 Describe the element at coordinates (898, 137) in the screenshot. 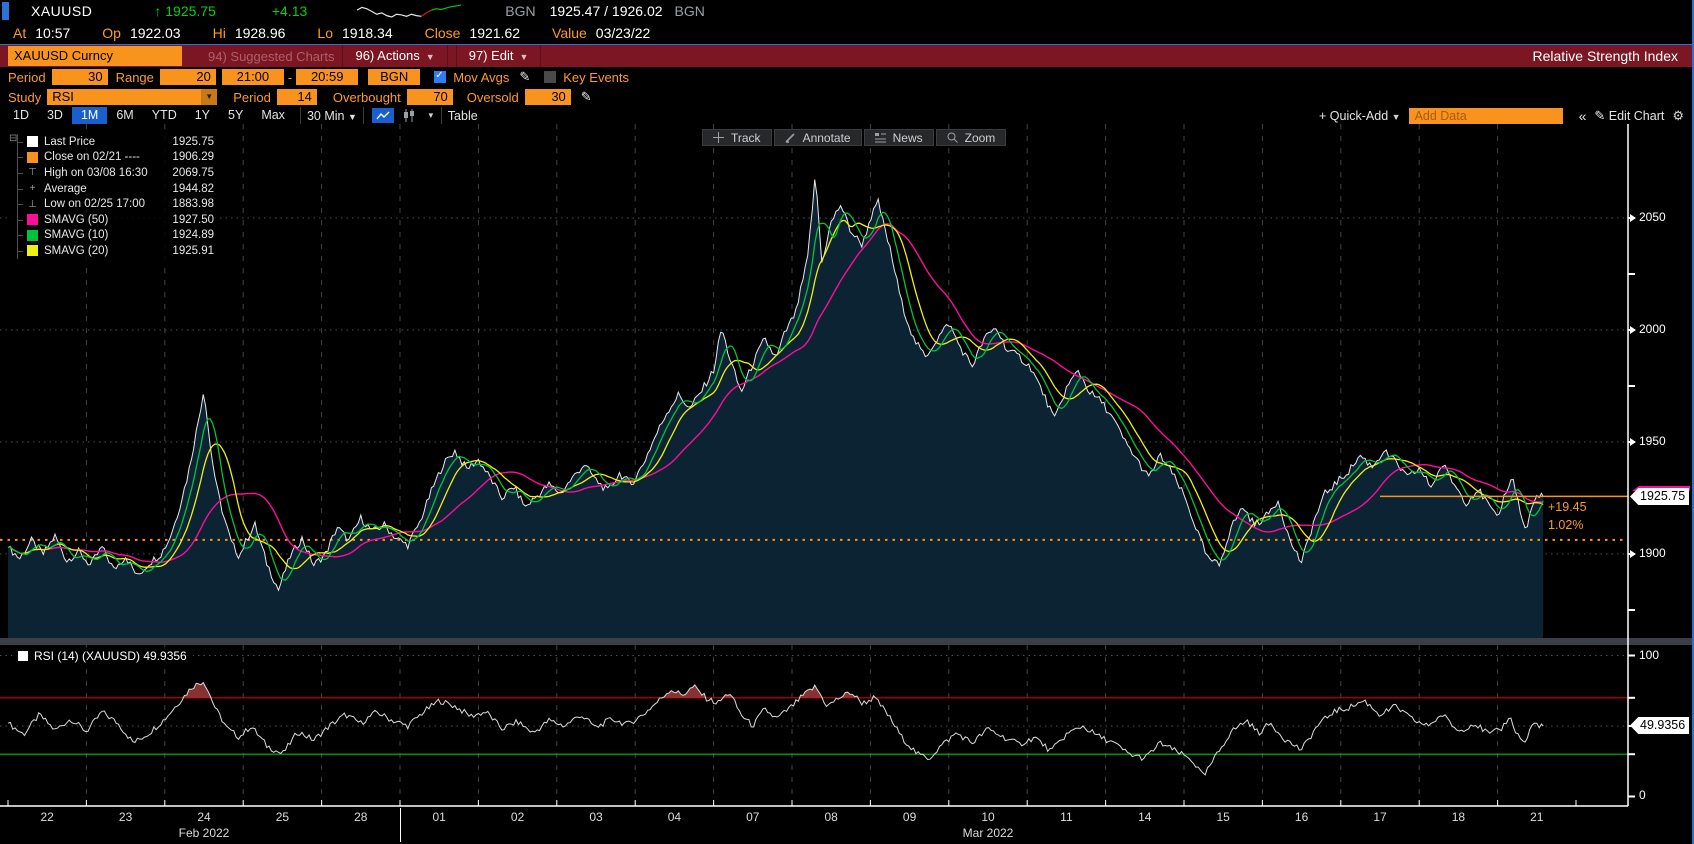

I see `news-button: News` at that location.